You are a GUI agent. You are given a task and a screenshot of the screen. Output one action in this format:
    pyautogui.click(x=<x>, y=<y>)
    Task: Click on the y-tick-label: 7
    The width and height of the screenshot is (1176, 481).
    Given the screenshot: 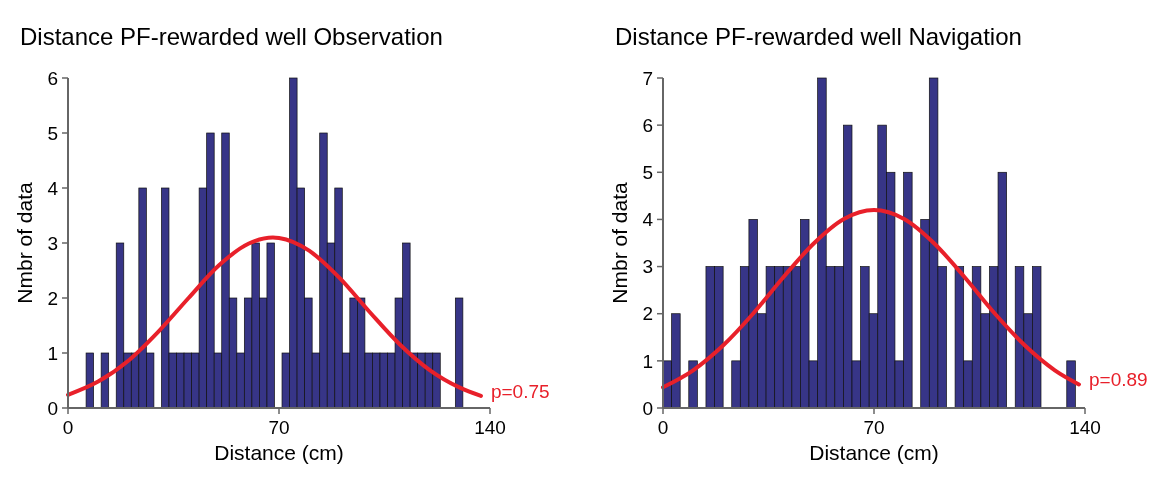 What is the action you would take?
    pyautogui.click(x=647, y=78)
    